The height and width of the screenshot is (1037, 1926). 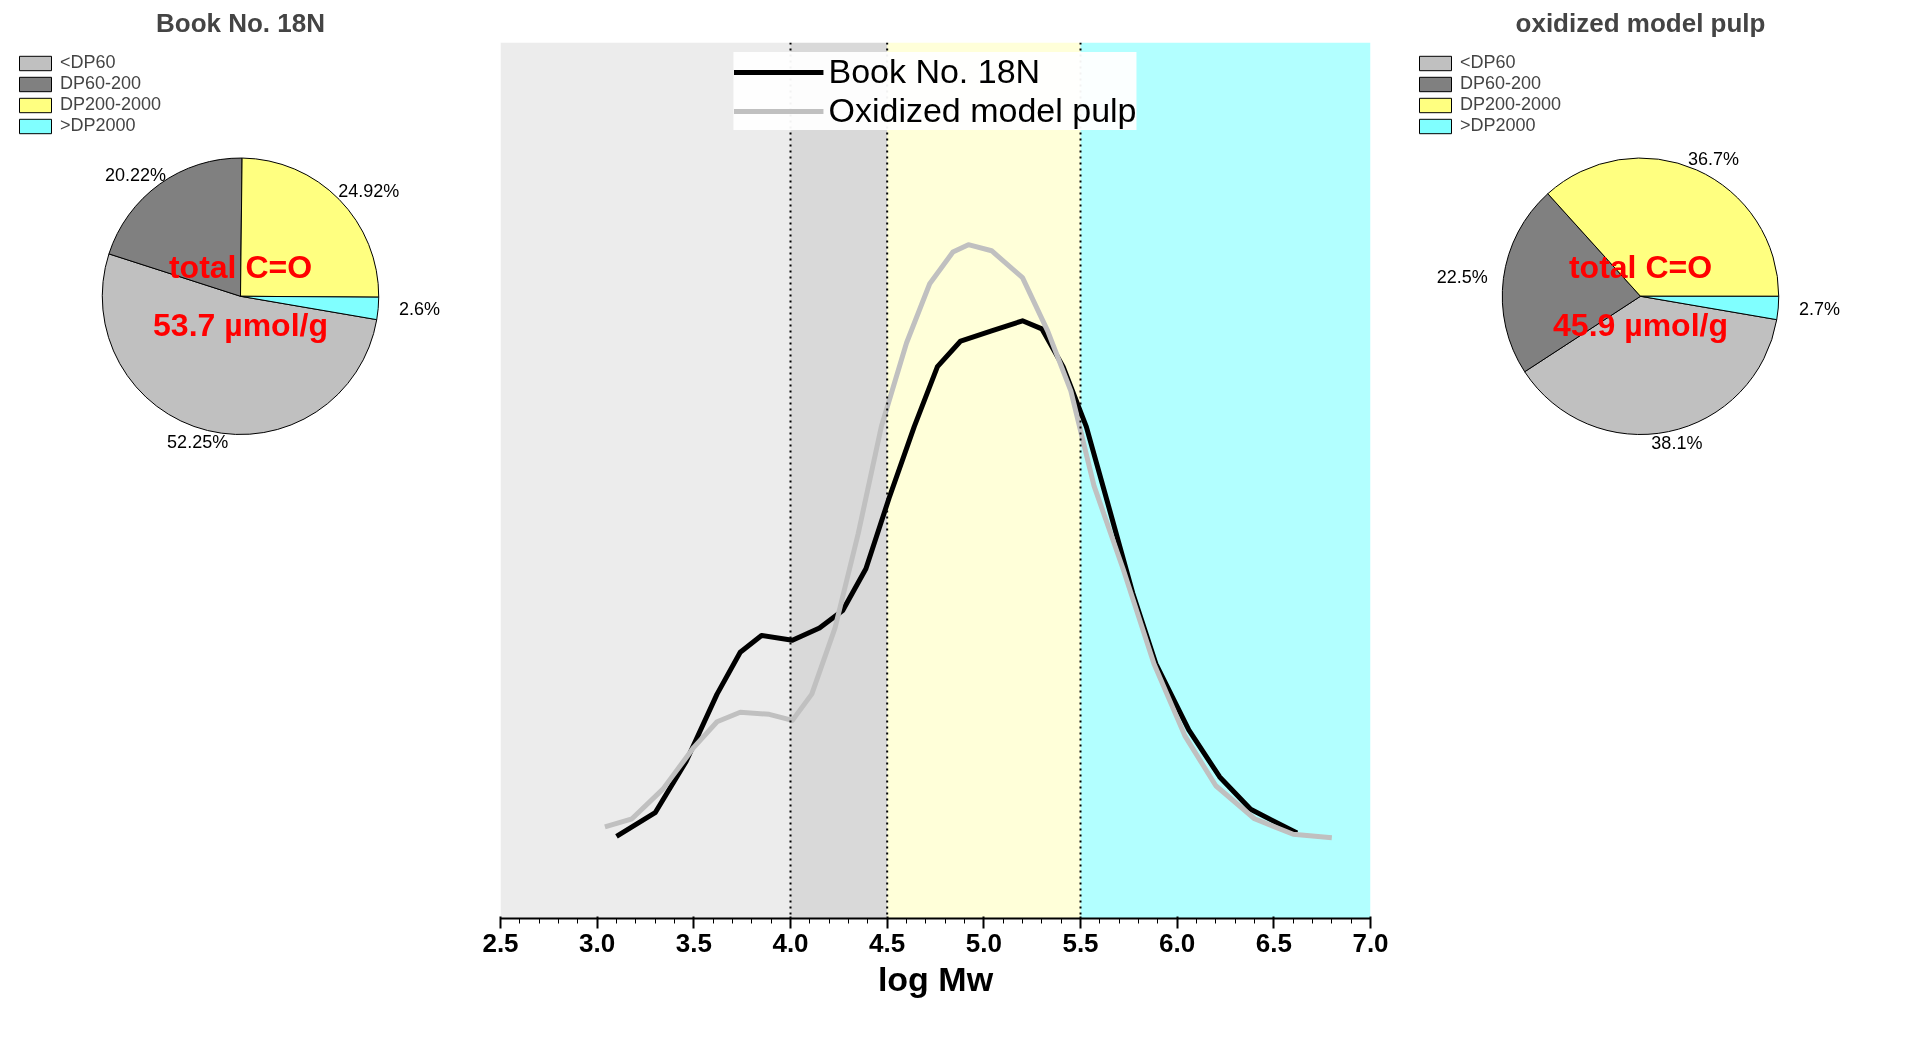 I want to click on text: total C=O, so click(x=240, y=267).